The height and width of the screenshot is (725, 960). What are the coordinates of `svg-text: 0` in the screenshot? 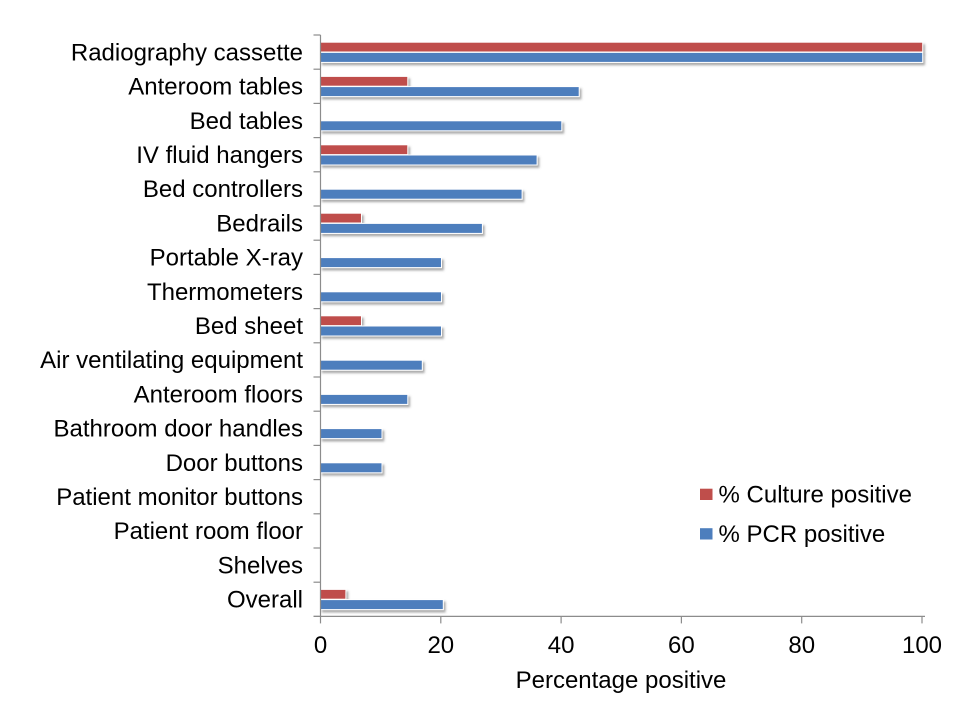 It's located at (320, 645).